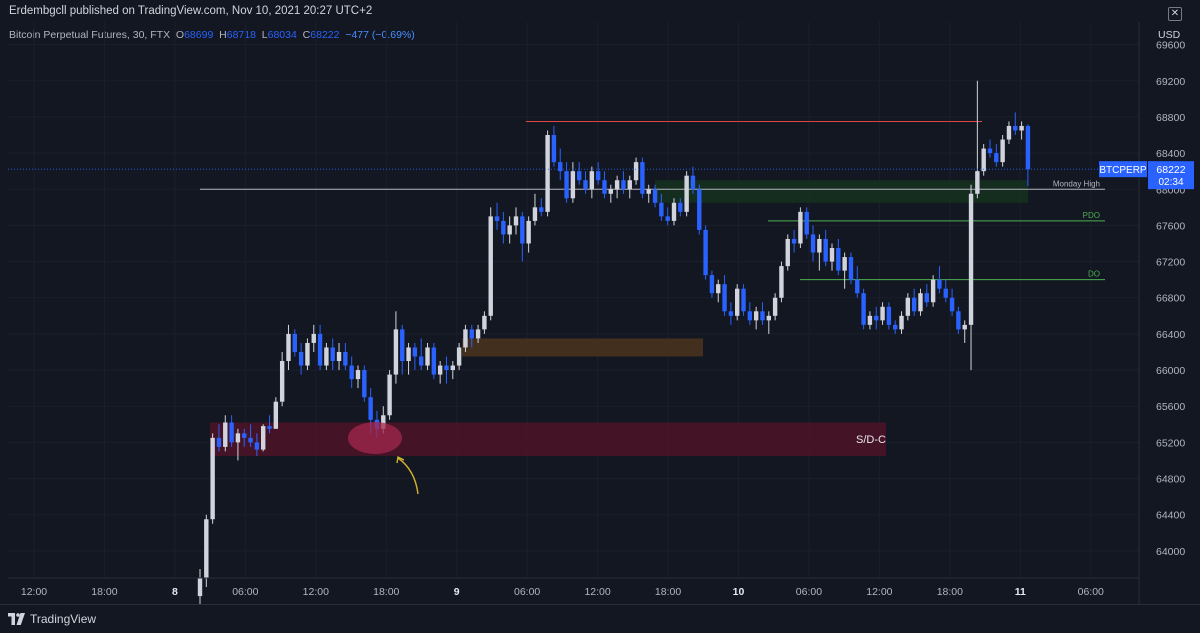  Describe the element at coordinates (1170, 118) in the screenshot. I see `y-tick-label: 68800` at that location.